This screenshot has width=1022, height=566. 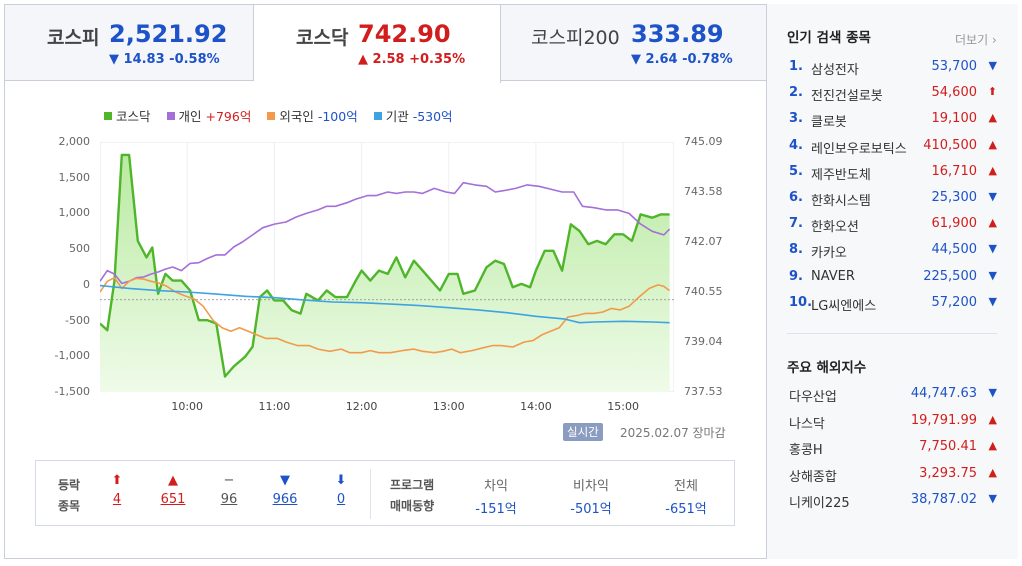 What do you see at coordinates (894, 226) in the screenshot?
I see `popular-item: 7. 한화오션 61,900 ▲` at bounding box center [894, 226].